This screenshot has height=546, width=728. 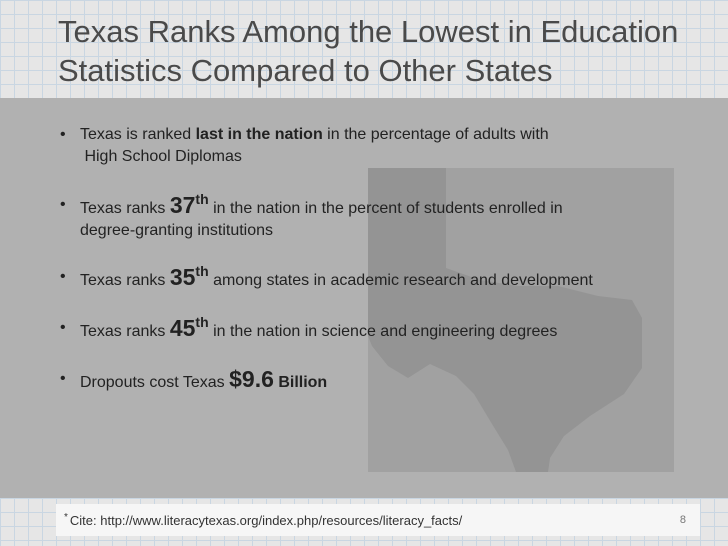 I want to click on title-line-2: Statistics Compared to Other States, so click(x=305, y=70).